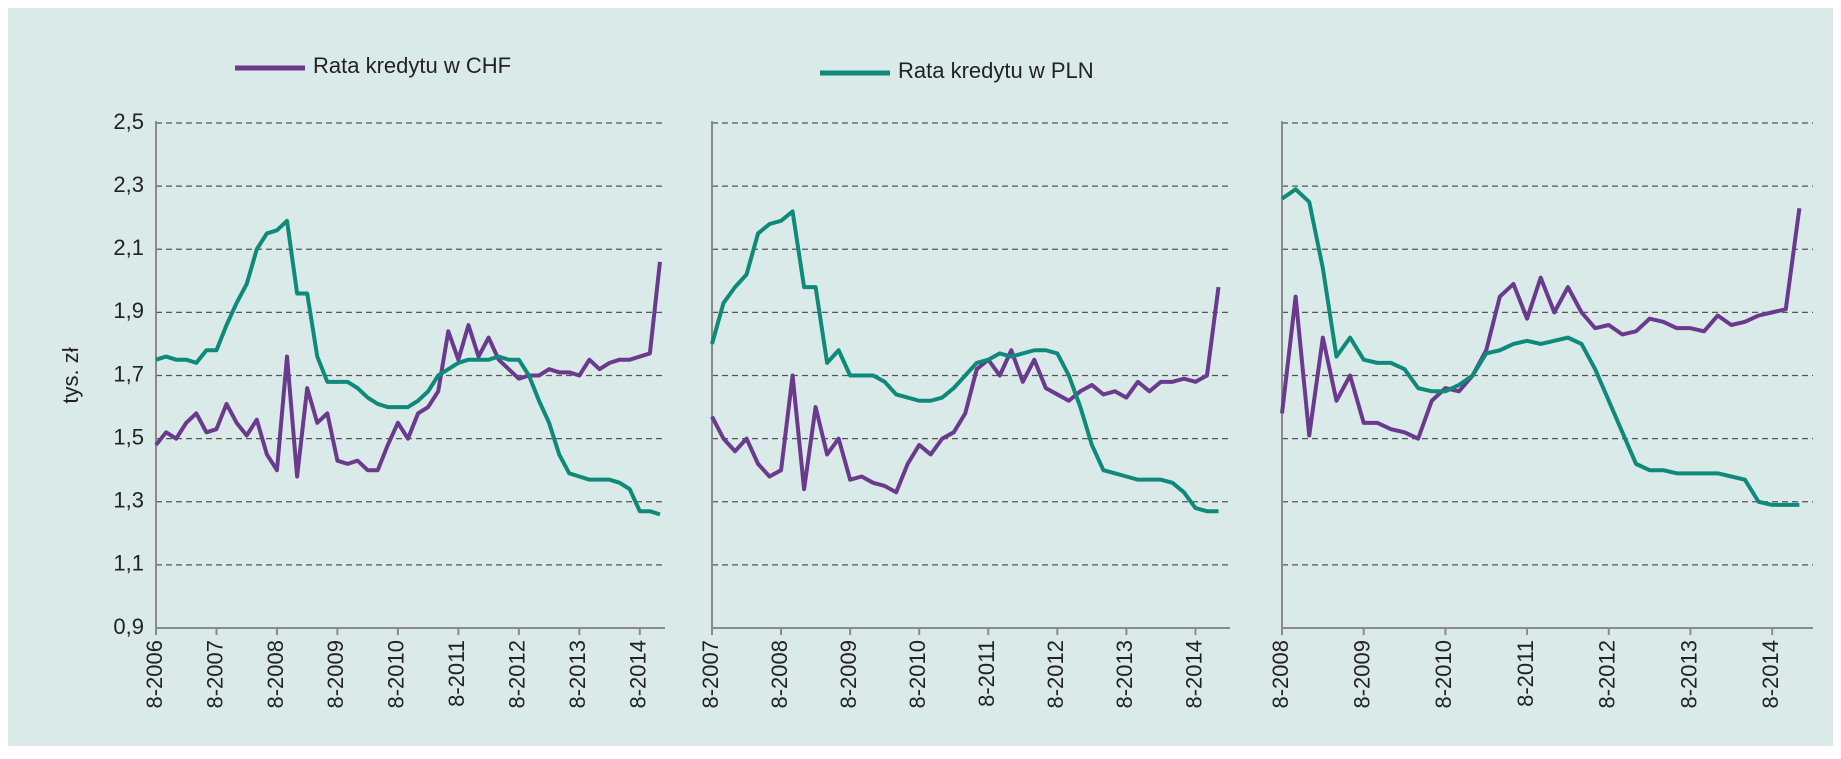 Image resolution: width=1841 pixels, height=759 pixels. What do you see at coordinates (128, 500) in the screenshot?
I see `y-tick-label: 1,3` at bounding box center [128, 500].